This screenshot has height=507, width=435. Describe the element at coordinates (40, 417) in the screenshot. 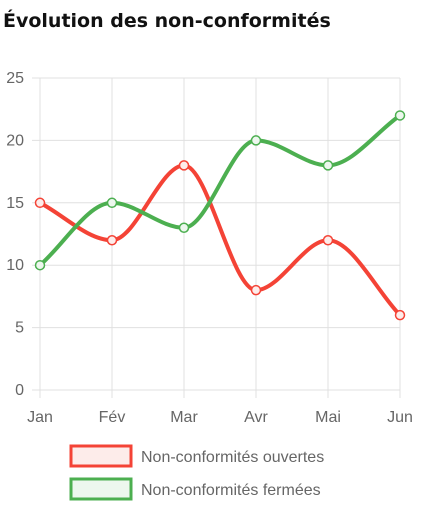

I see `x-tick-label: Jan` at that location.